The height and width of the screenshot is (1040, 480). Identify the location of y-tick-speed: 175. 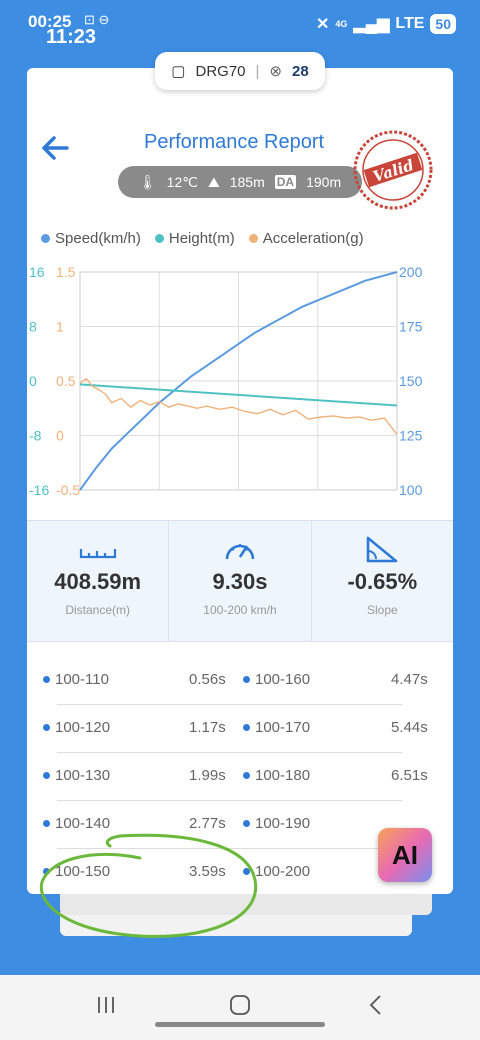
(411, 327).